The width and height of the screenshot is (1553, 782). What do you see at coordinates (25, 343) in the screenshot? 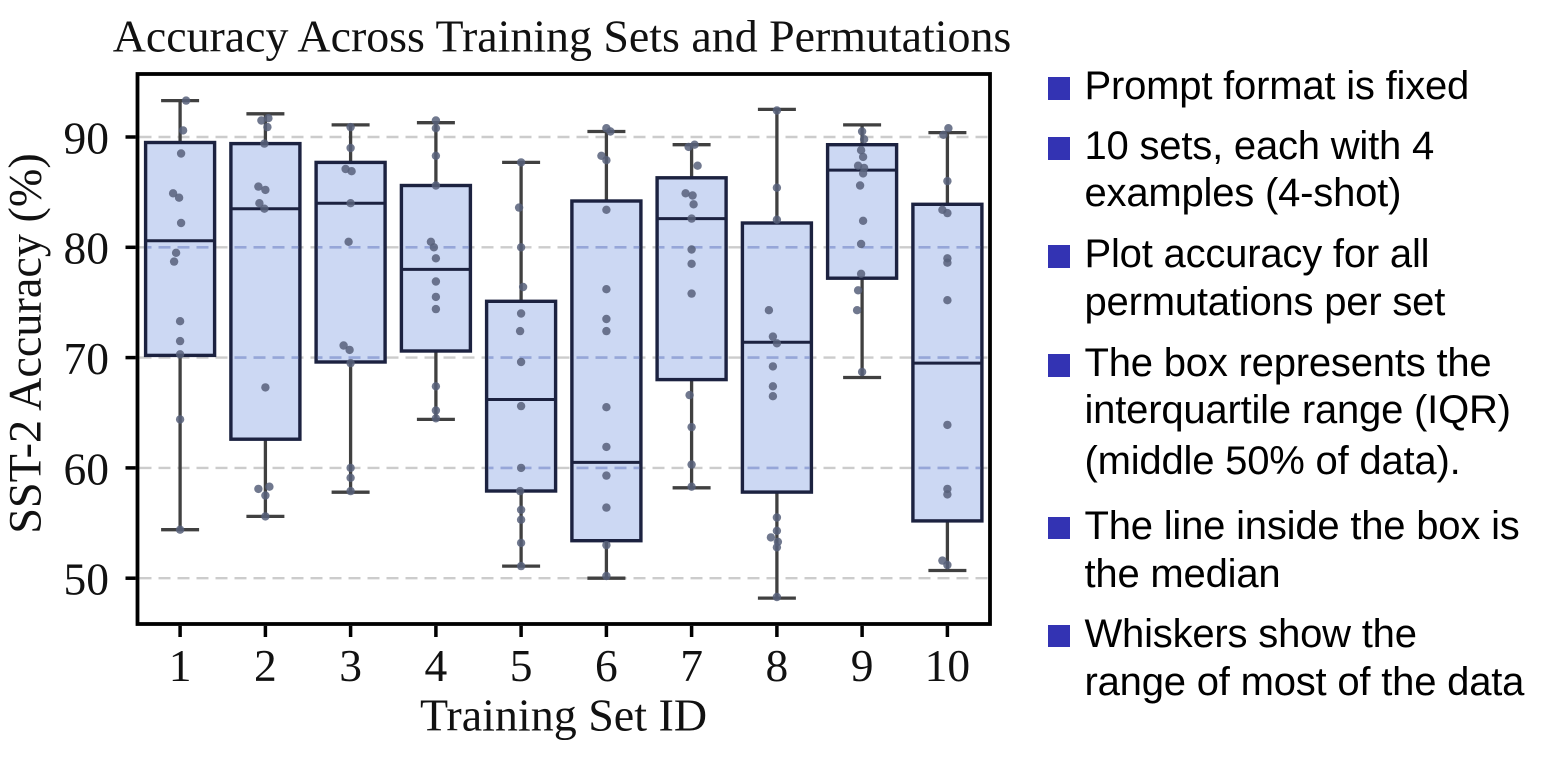
I see `svg-text: SST-2 Accuracy (%)` at bounding box center [25, 343].